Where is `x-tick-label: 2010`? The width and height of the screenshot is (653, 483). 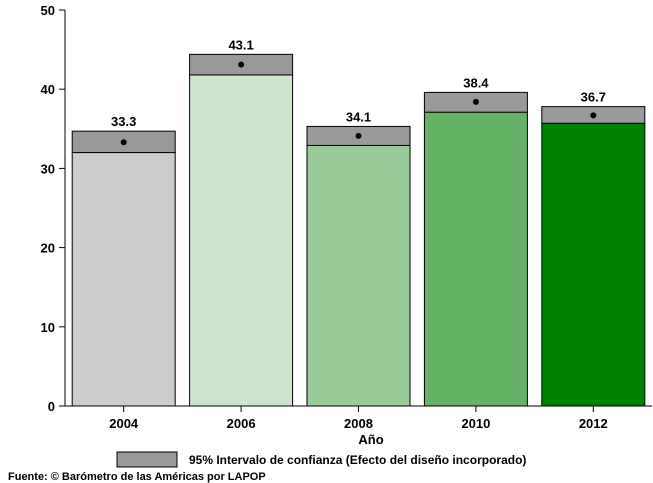
x-tick-label: 2010 is located at coordinates (475, 423).